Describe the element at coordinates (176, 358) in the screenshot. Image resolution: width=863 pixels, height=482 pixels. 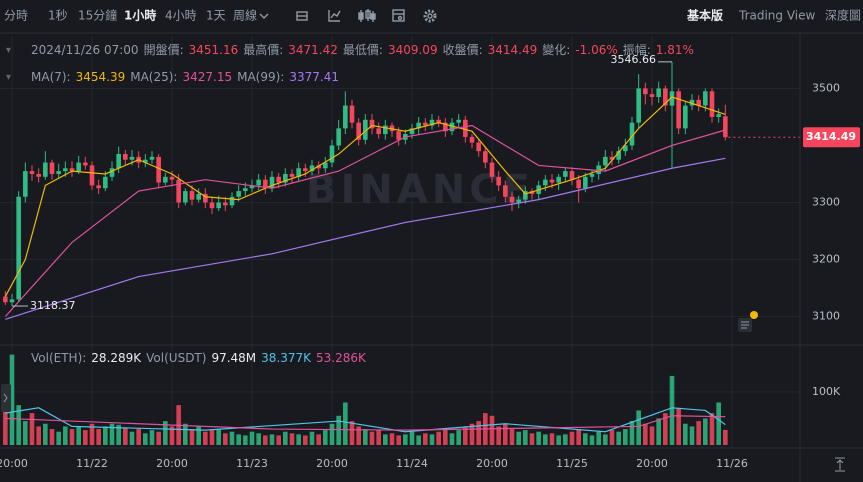
I see `legend-label: Vol(USDT)` at that location.